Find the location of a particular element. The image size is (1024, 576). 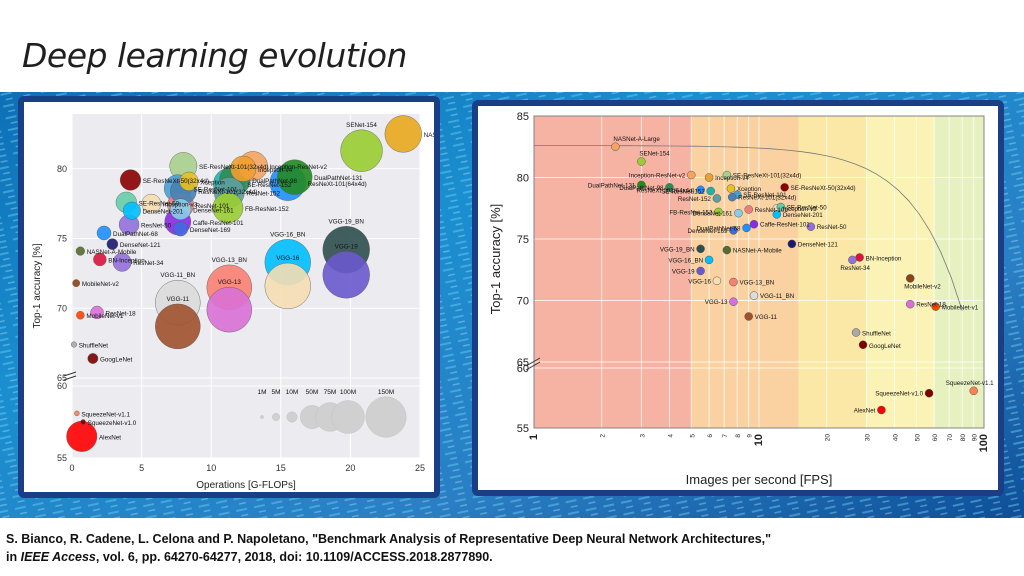

point-label-vgg-13-bn: VGG-13_BN is located at coordinates (230, 260).